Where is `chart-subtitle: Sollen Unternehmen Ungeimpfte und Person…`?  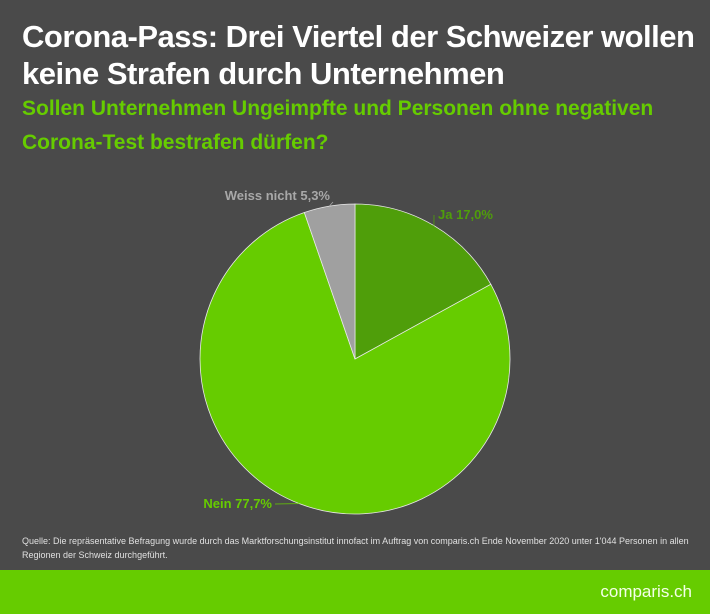 chart-subtitle: Sollen Unternehmen Ungeimpfte und Person… is located at coordinates (338, 125).